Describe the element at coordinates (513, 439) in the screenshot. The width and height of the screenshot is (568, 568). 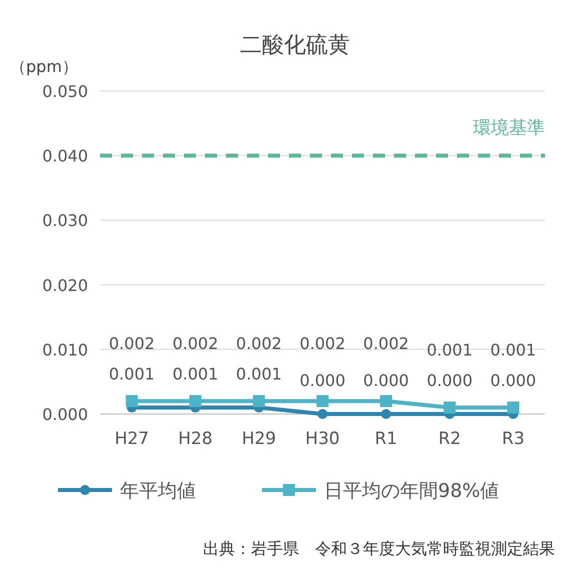
I see `x-tick-label: R3` at that location.